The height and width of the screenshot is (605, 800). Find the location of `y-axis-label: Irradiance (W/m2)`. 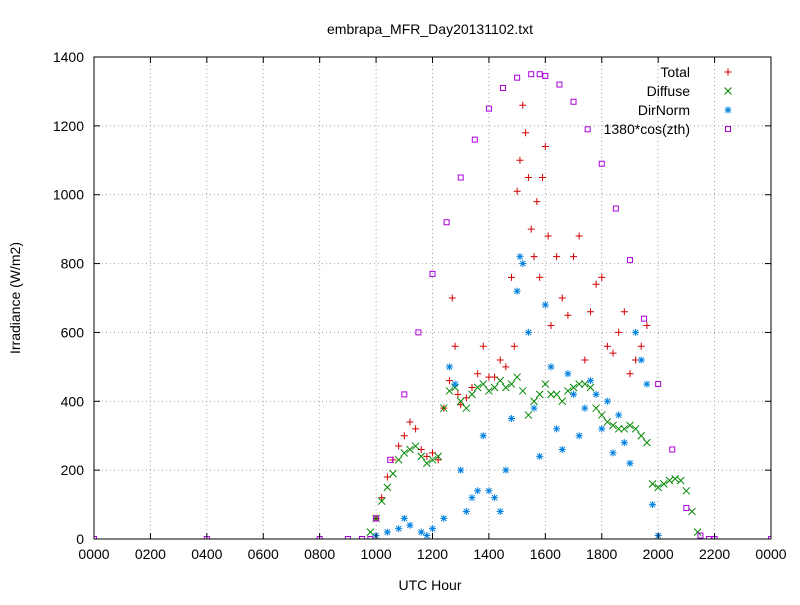

y-axis-label: Irradiance (W/m2) is located at coordinates (15, 298).